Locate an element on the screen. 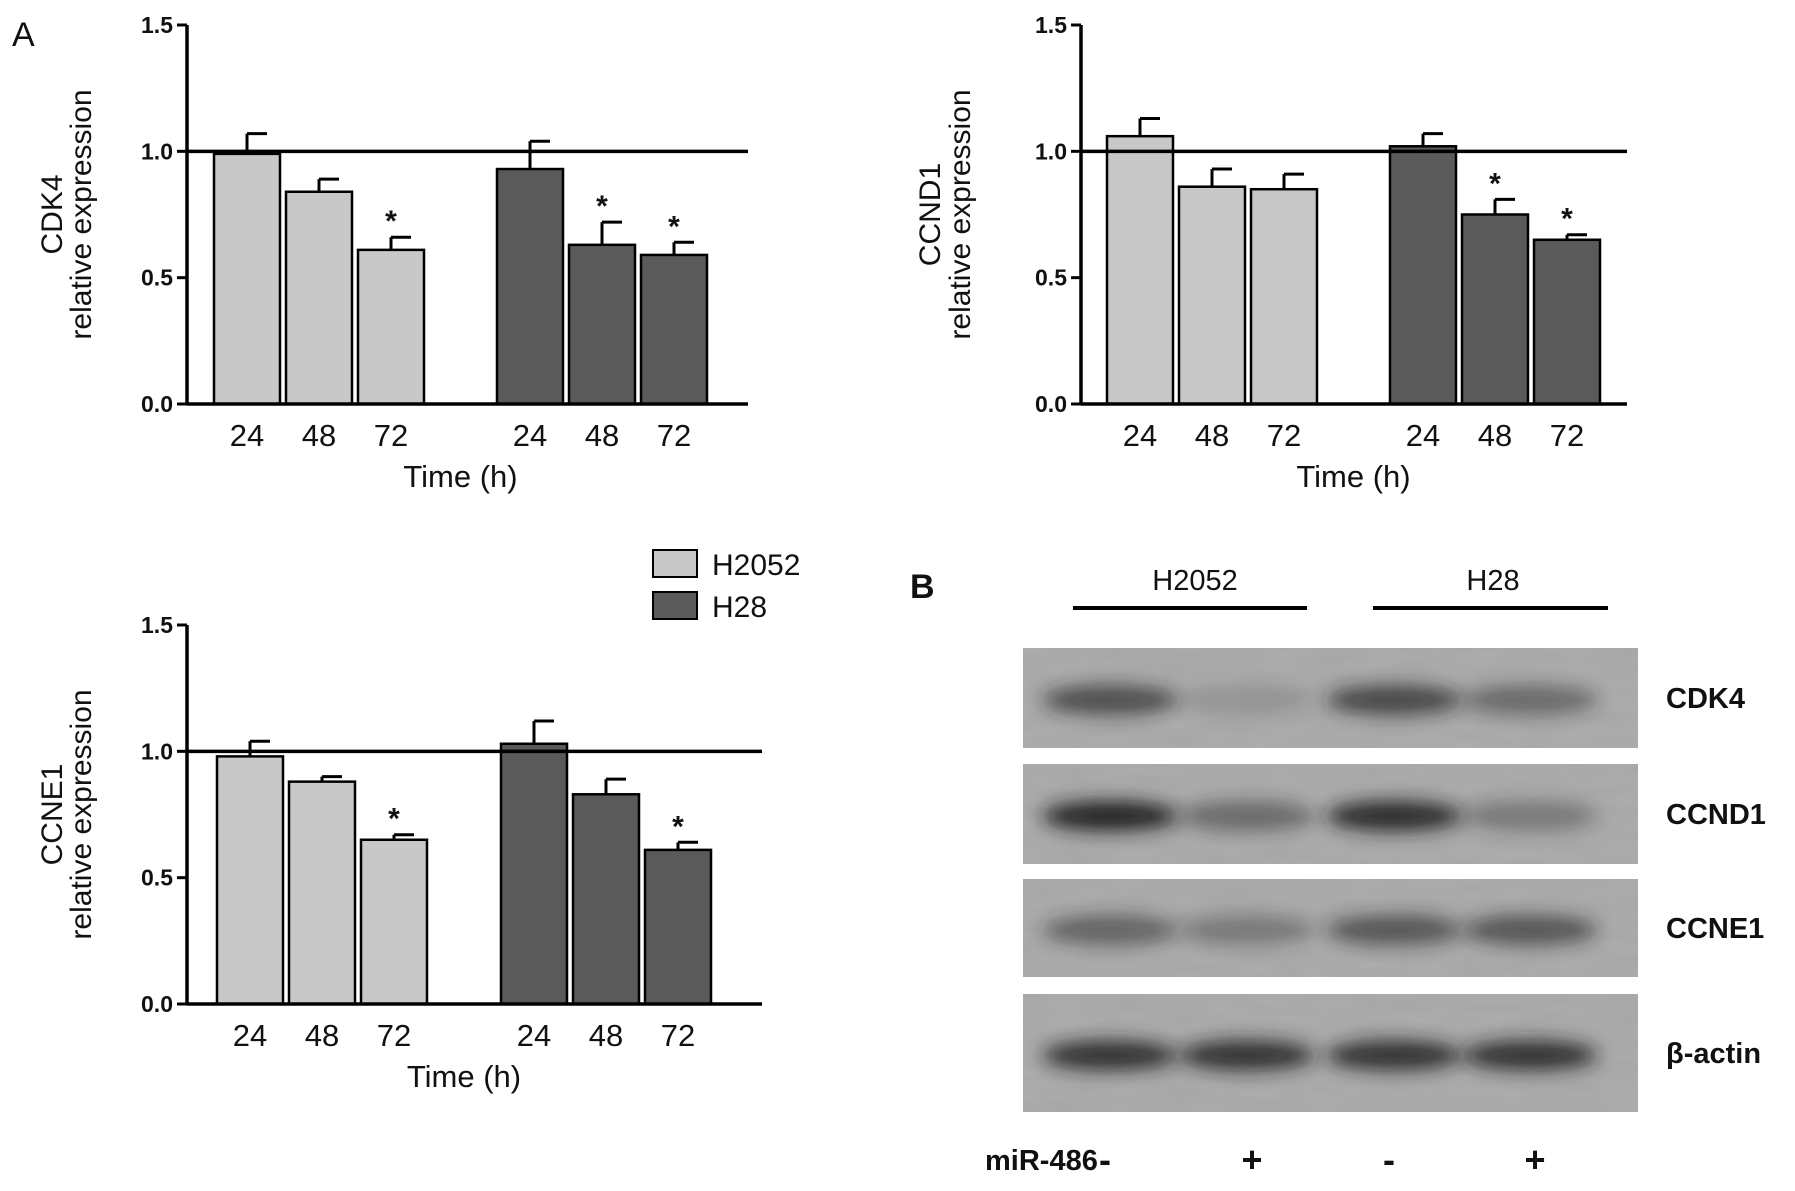  y-axis-title: CDK4 is located at coordinates (52, 214).